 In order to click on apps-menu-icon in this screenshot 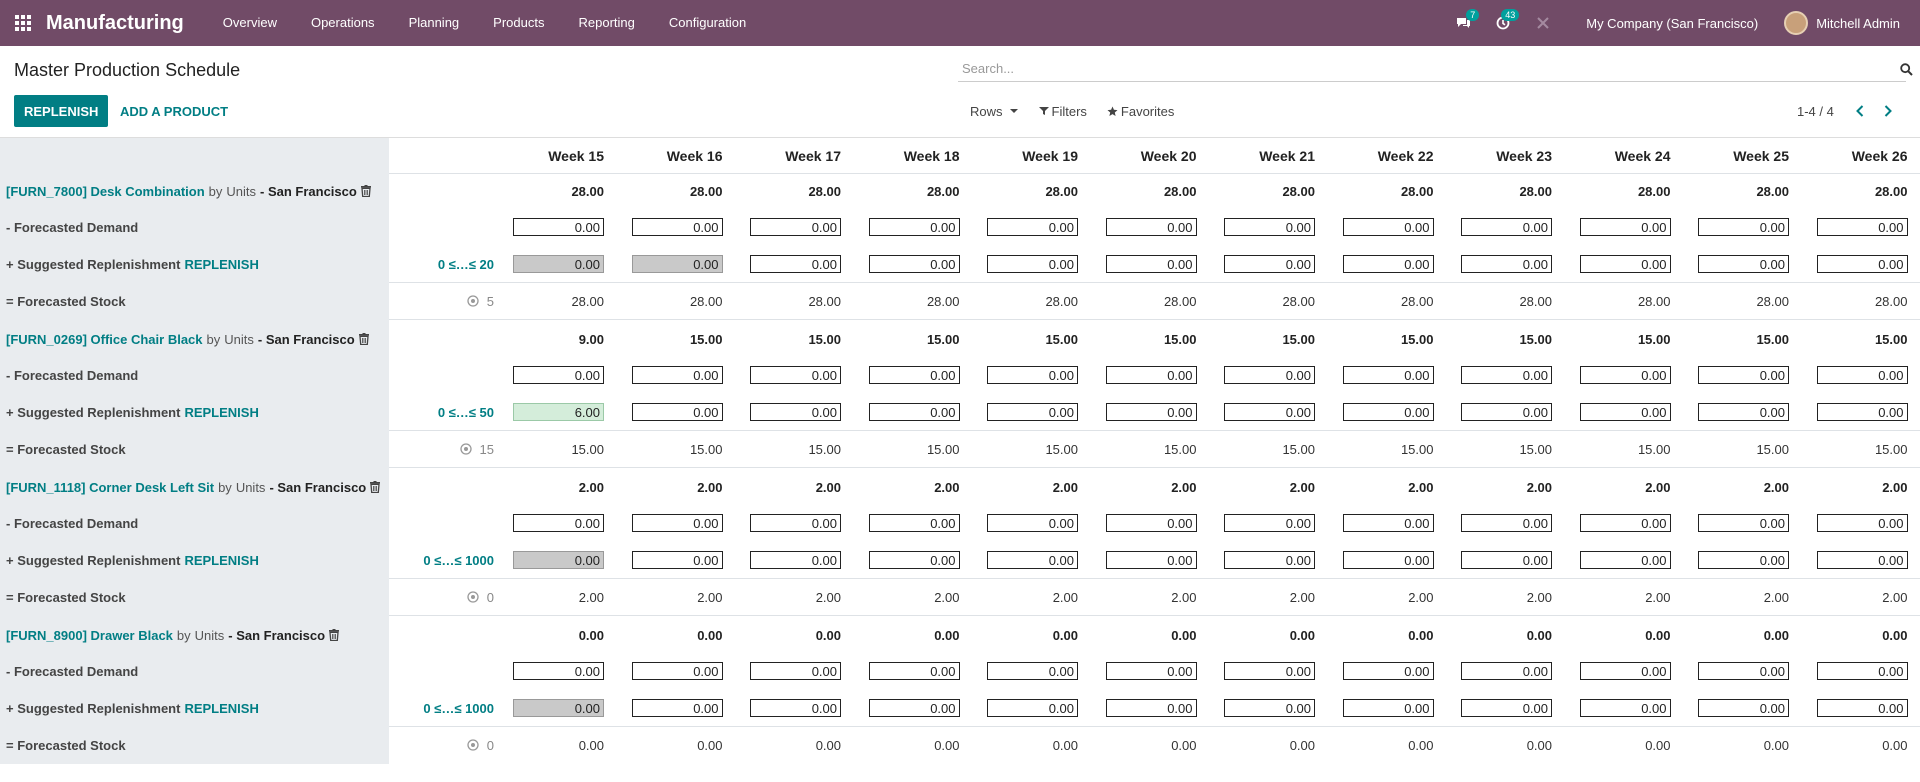, I will do `click(23, 23)`.